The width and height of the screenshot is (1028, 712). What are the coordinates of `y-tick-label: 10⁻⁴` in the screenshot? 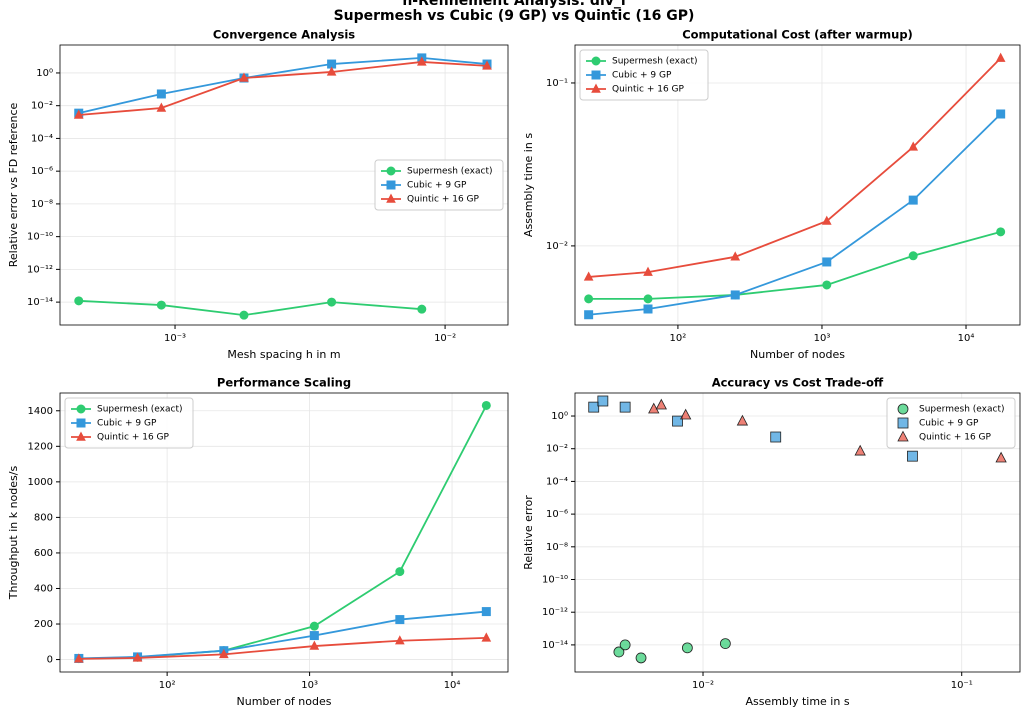 It's located at (42, 138).